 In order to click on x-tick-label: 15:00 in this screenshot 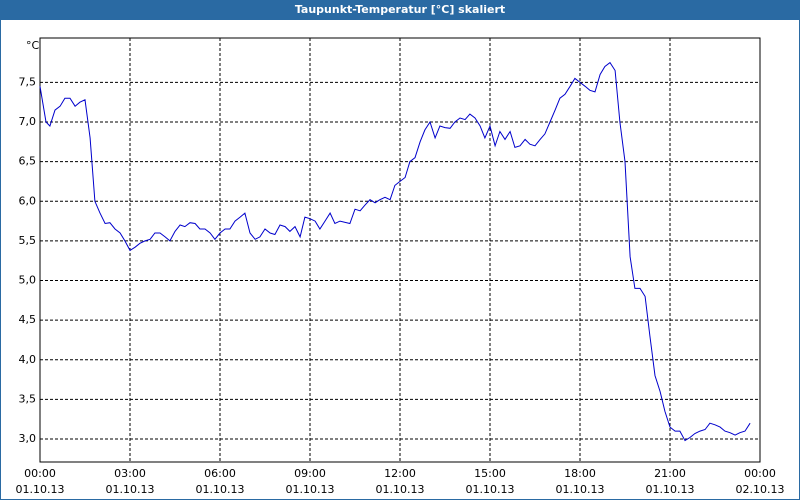, I will do `click(490, 473)`.